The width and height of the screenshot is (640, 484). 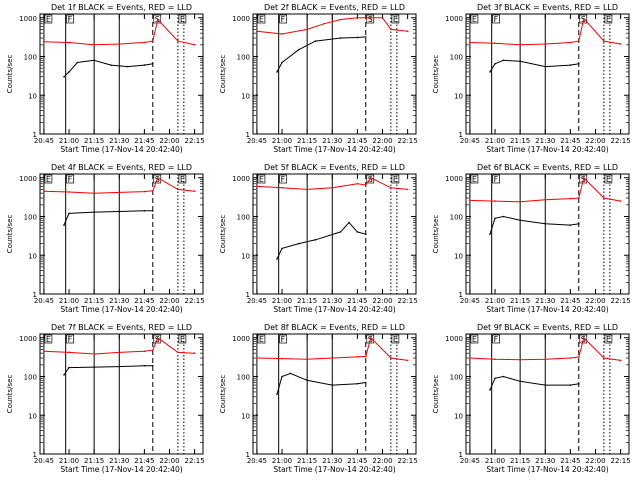 What do you see at coordinates (245, 416) in the screenshot?
I see `y-tick-label: 10` at bounding box center [245, 416].